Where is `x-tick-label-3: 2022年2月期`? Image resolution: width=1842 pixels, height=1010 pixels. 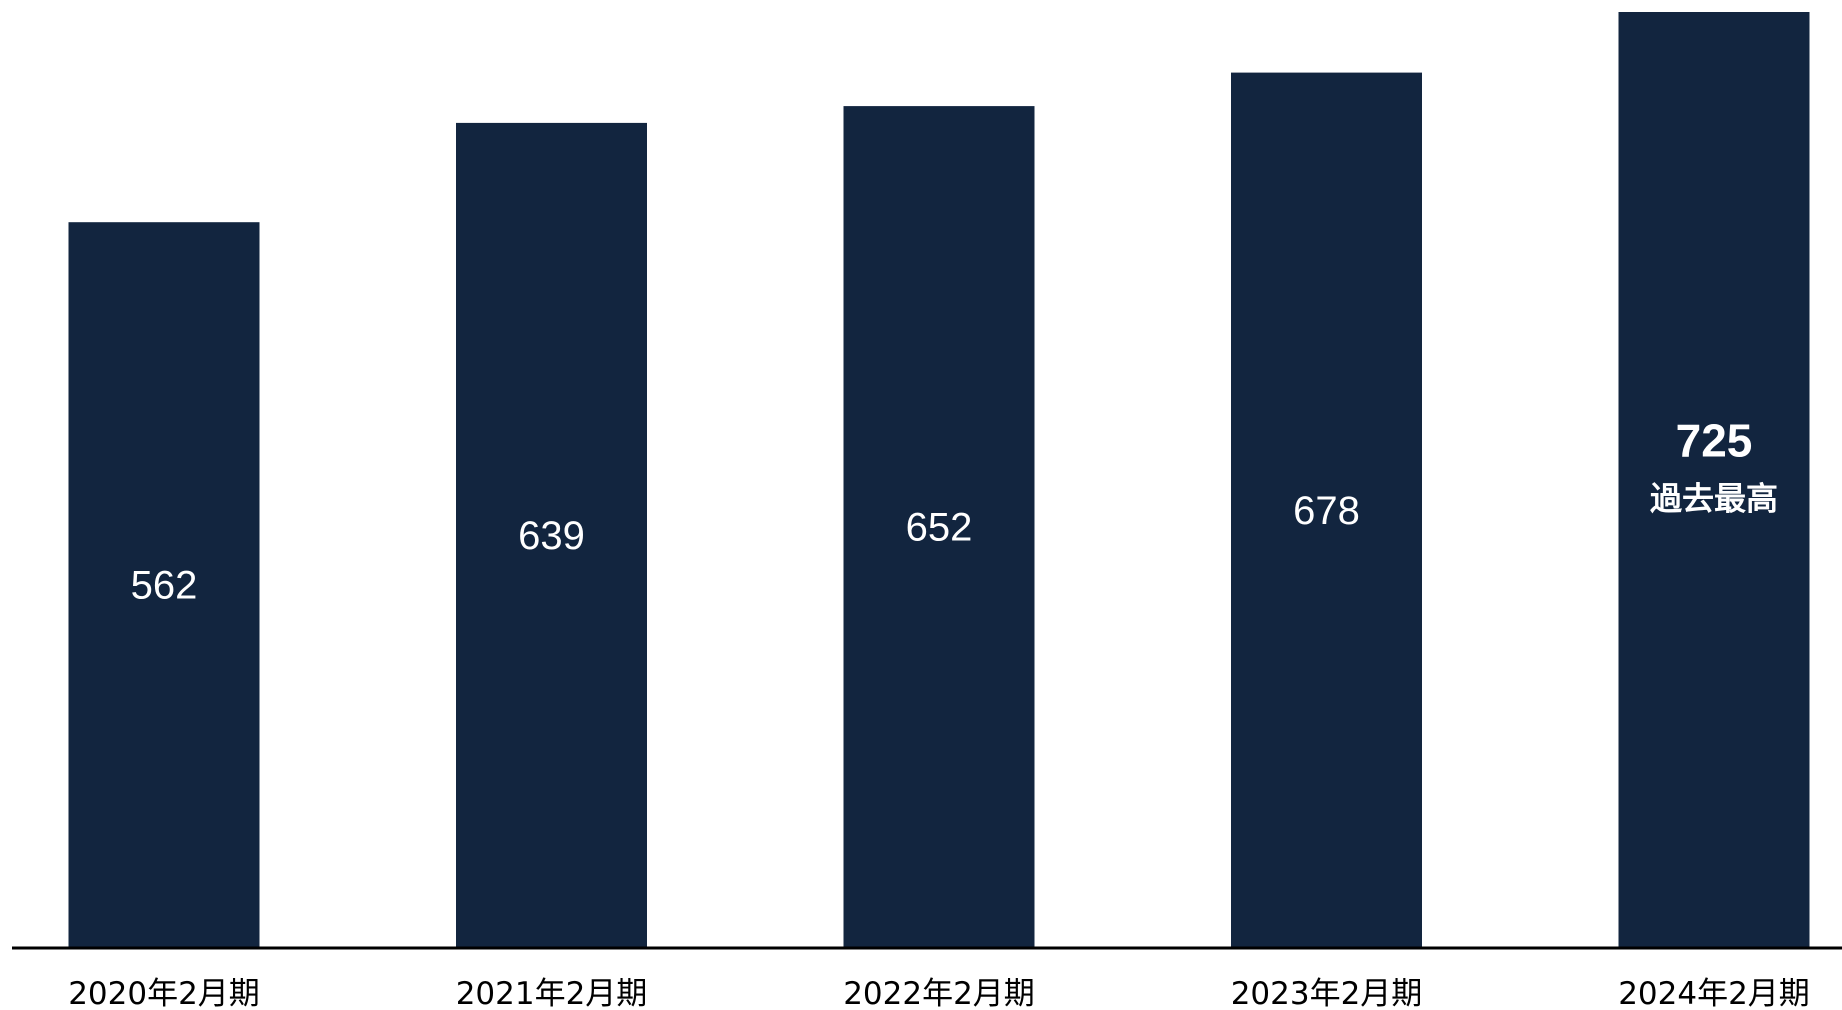
x-tick-label-3: 2022年2月期 is located at coordinates (939, 993).